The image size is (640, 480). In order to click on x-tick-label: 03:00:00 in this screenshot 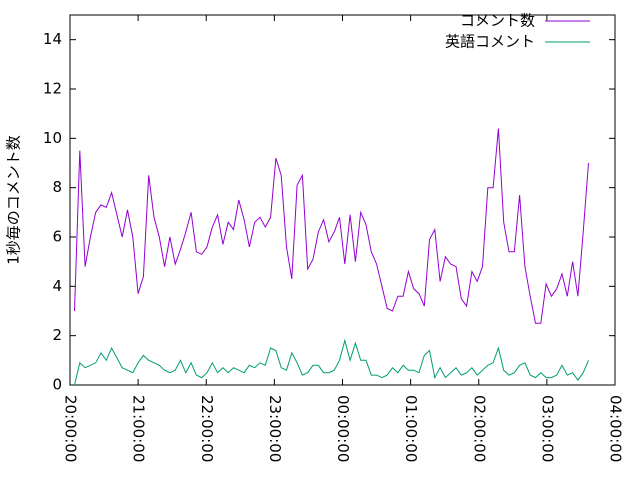, I will do `click(547, 428)`.